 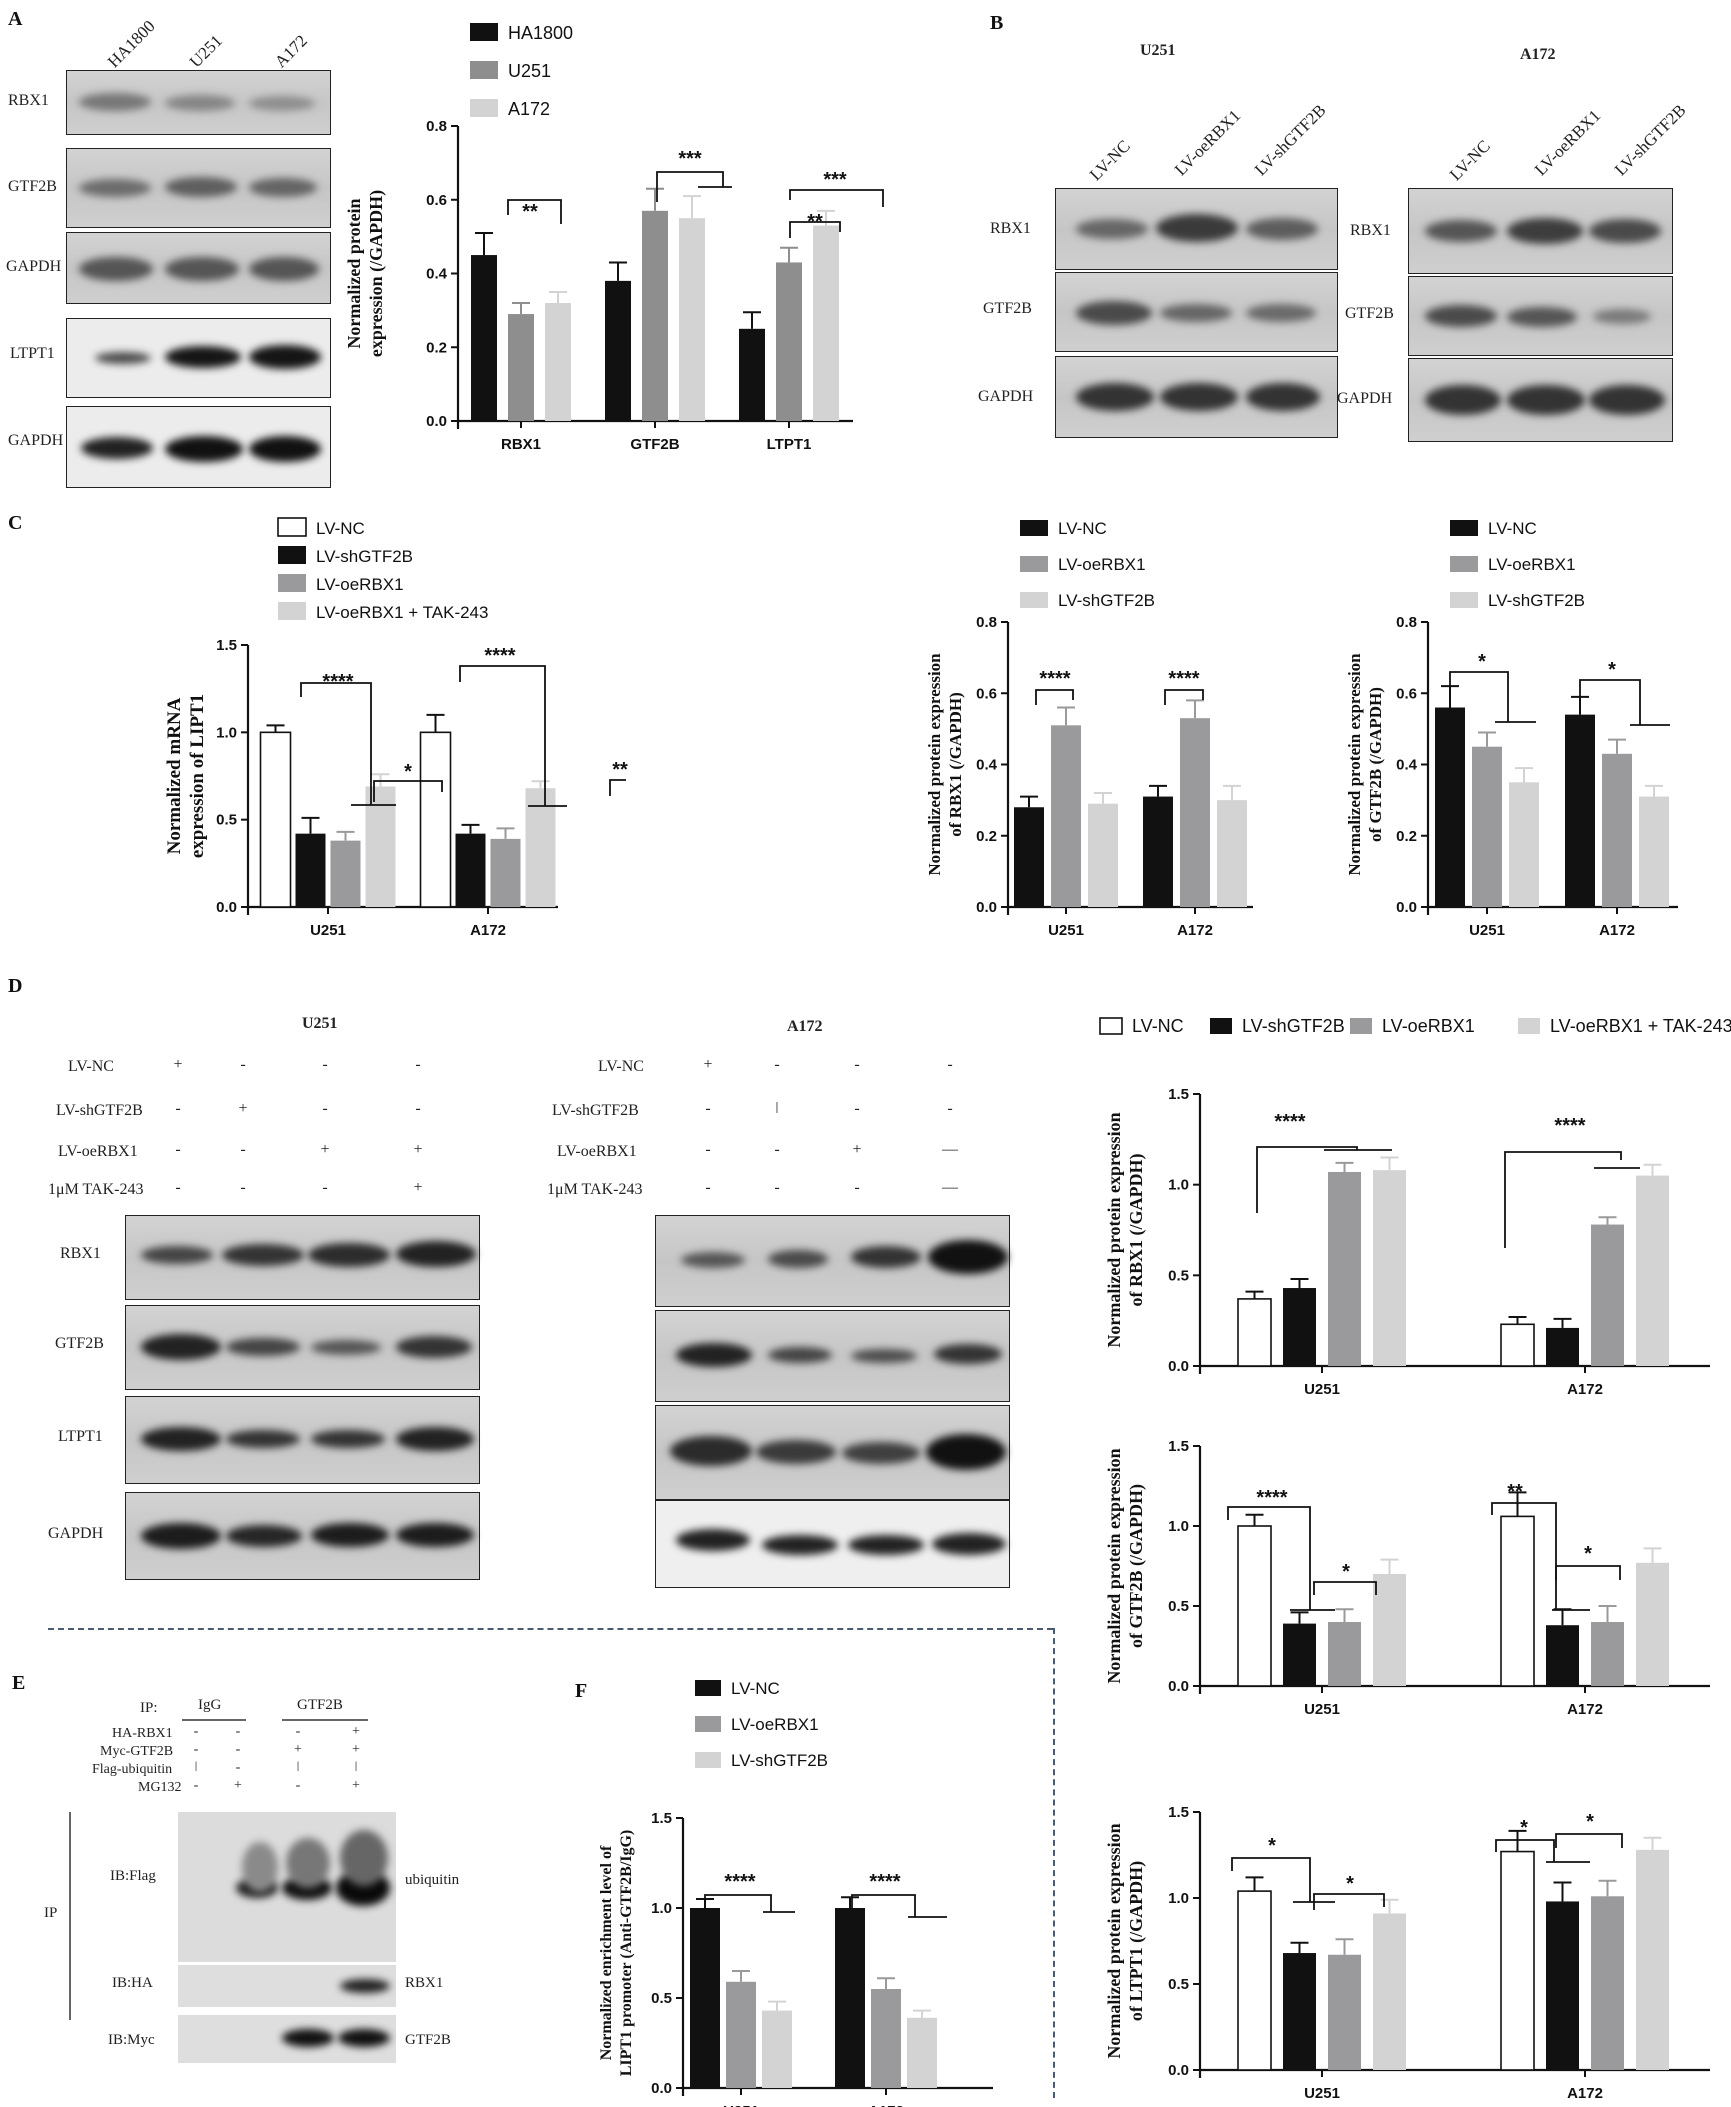 I want to click on blot-b-u251-rbx1, so click(x=1196, y=229).